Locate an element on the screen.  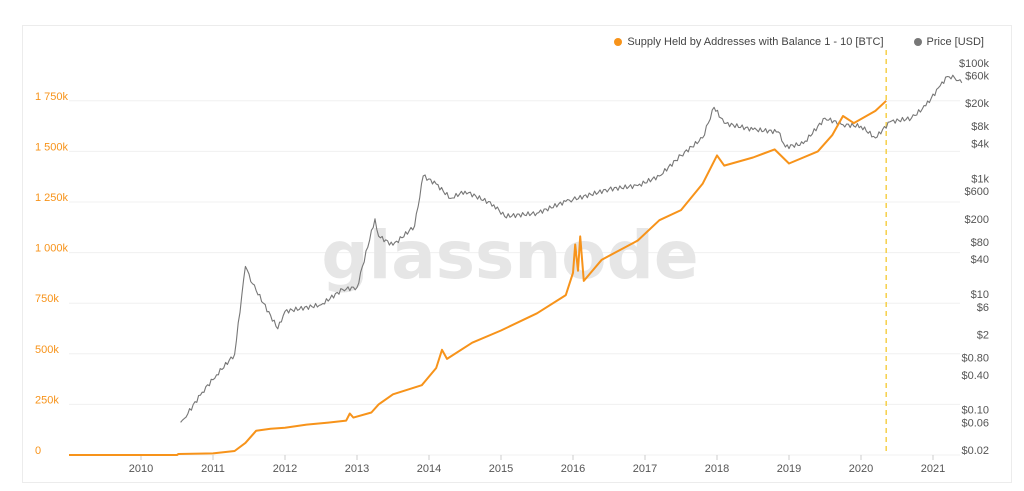
x-tick-label: 2019 is located at coordinates (789, 469).